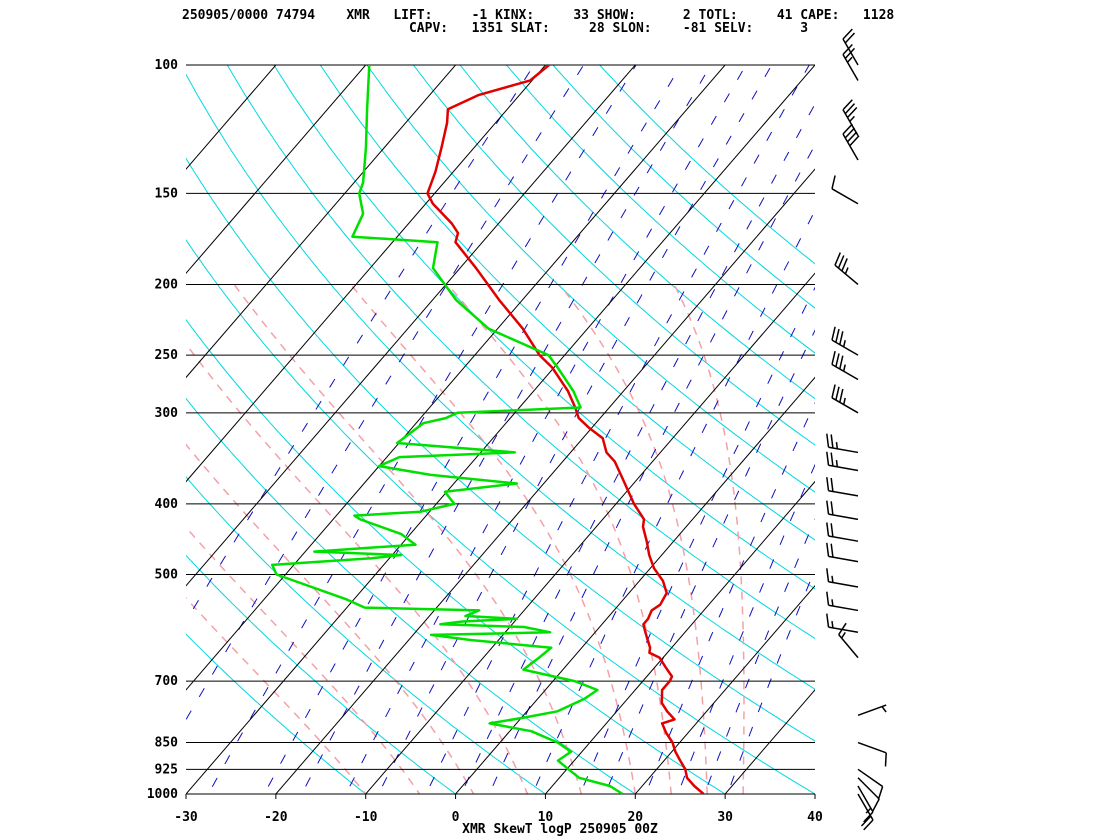 This screenshot has width=1120, height=840. Describe the element at coordinates (167, 575) in the screenshot. I see `pressure-tick-label: 500` at that location.